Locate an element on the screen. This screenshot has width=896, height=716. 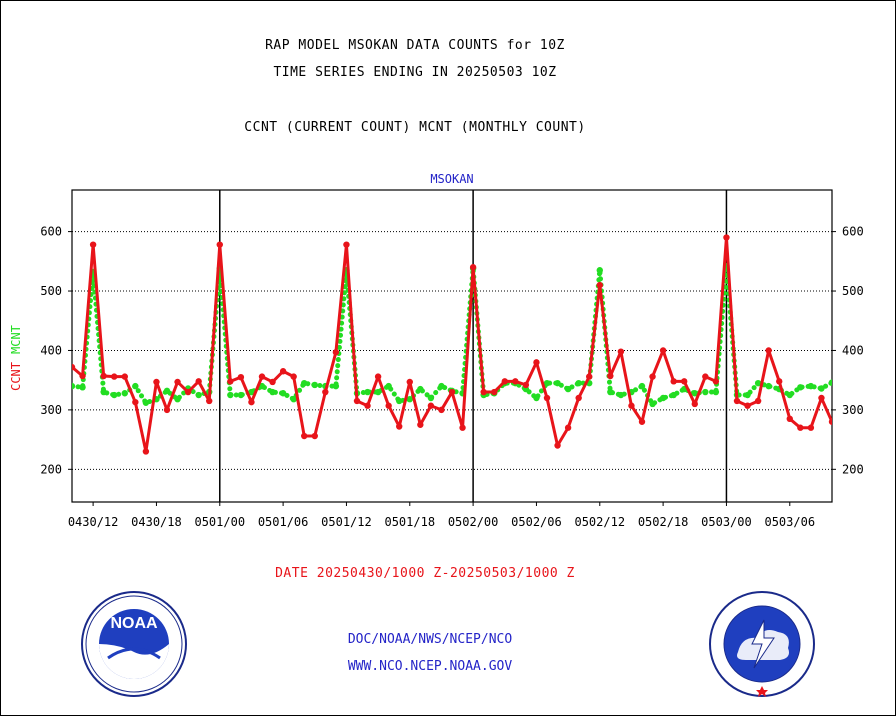
y-axis-label: CCNT MCNT is located at coordinates (16, 358).